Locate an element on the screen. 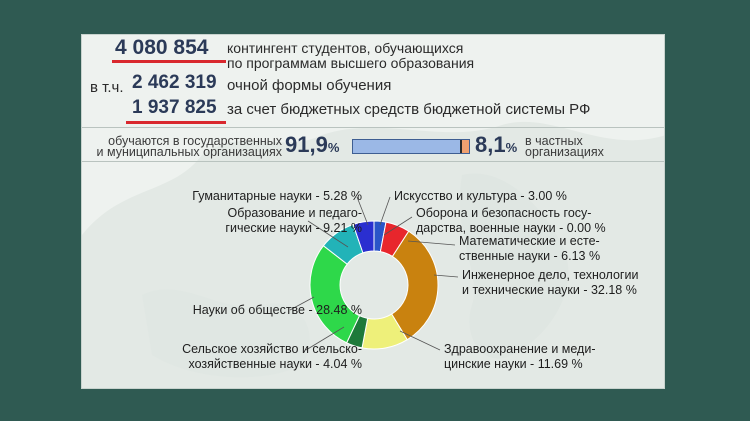 Image resolution: width=750 pixels, height=421 pixels. fulltime-number: 2 462 319 is located at coordinates (174, 82).